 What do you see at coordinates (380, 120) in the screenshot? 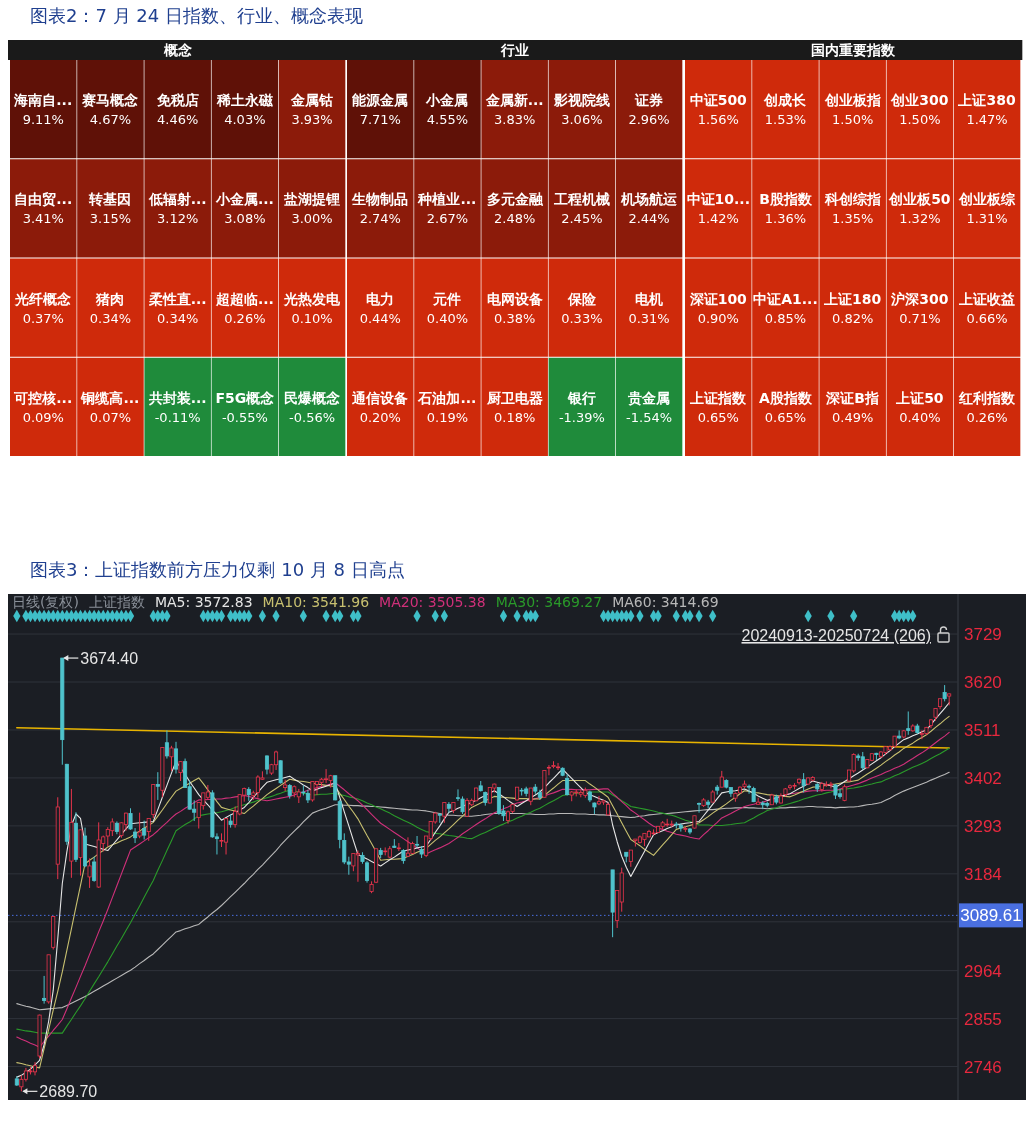
I see `data-label: 7.71%` at bounding box center [380, 120].